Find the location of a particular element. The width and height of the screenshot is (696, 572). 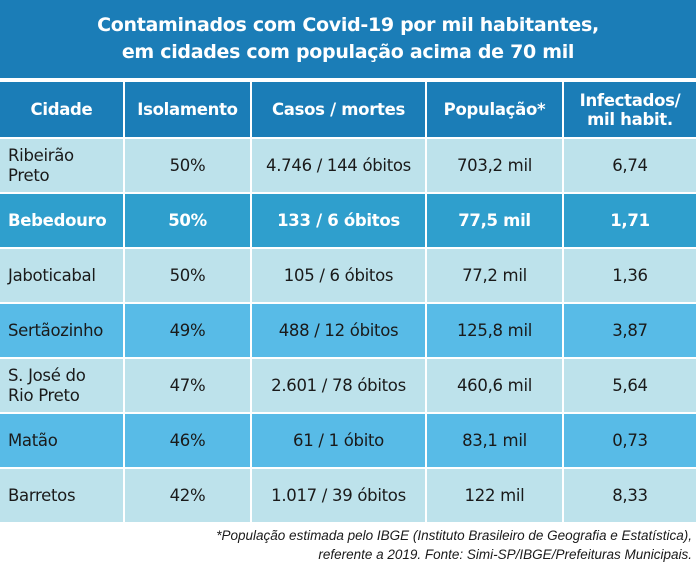

cell-infectados: 1,71 is located at coordinates (630, 220).